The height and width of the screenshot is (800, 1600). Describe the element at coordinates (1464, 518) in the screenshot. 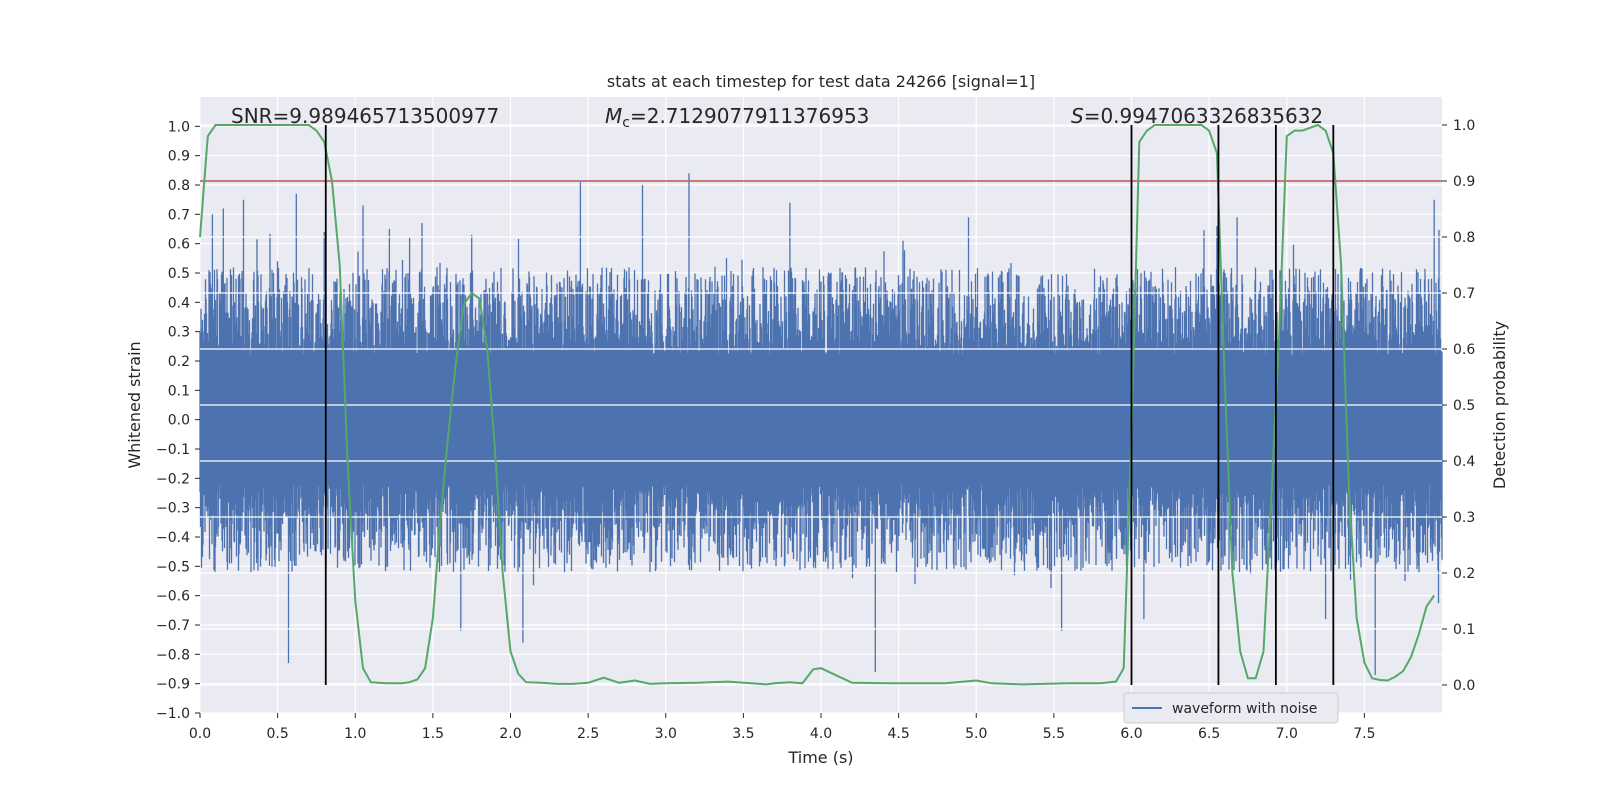

I see `y2-tick-label: 0.3` at that location.